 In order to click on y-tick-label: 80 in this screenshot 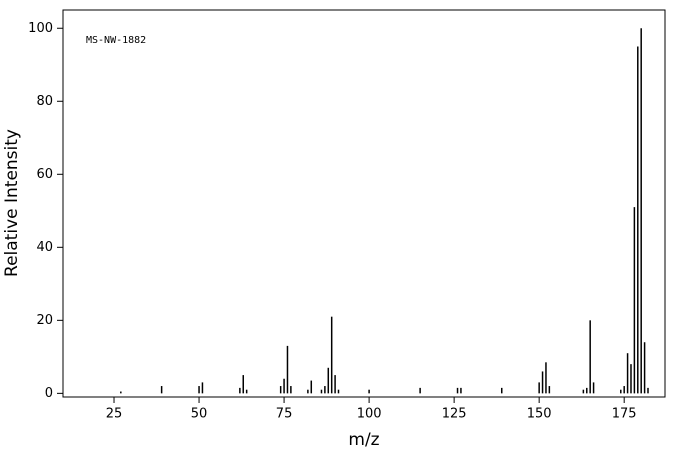, I will do `click(44, 101)`.